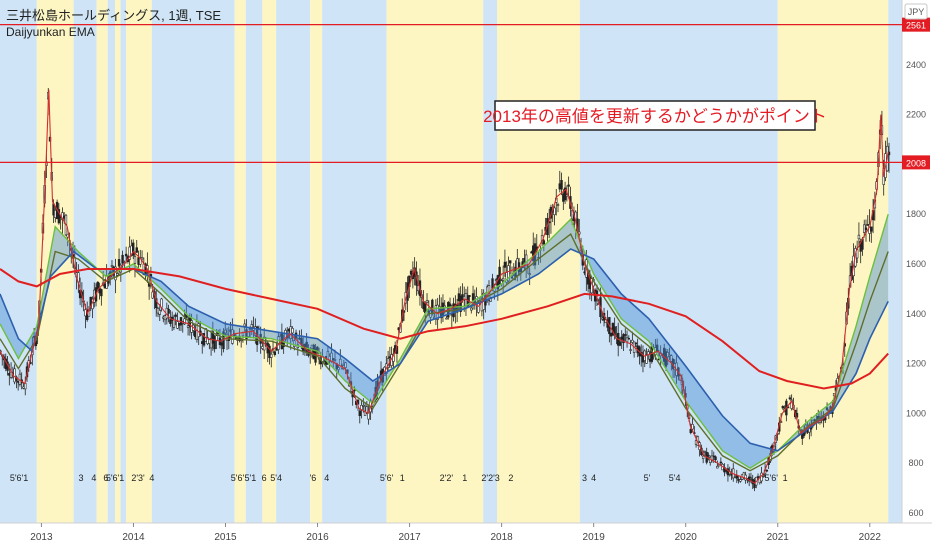 The height and width of the screenshot is (555, 932). I want to click on symbol-title: 三井松島ホールディングス, 1週, TSE, so click(113, 15).